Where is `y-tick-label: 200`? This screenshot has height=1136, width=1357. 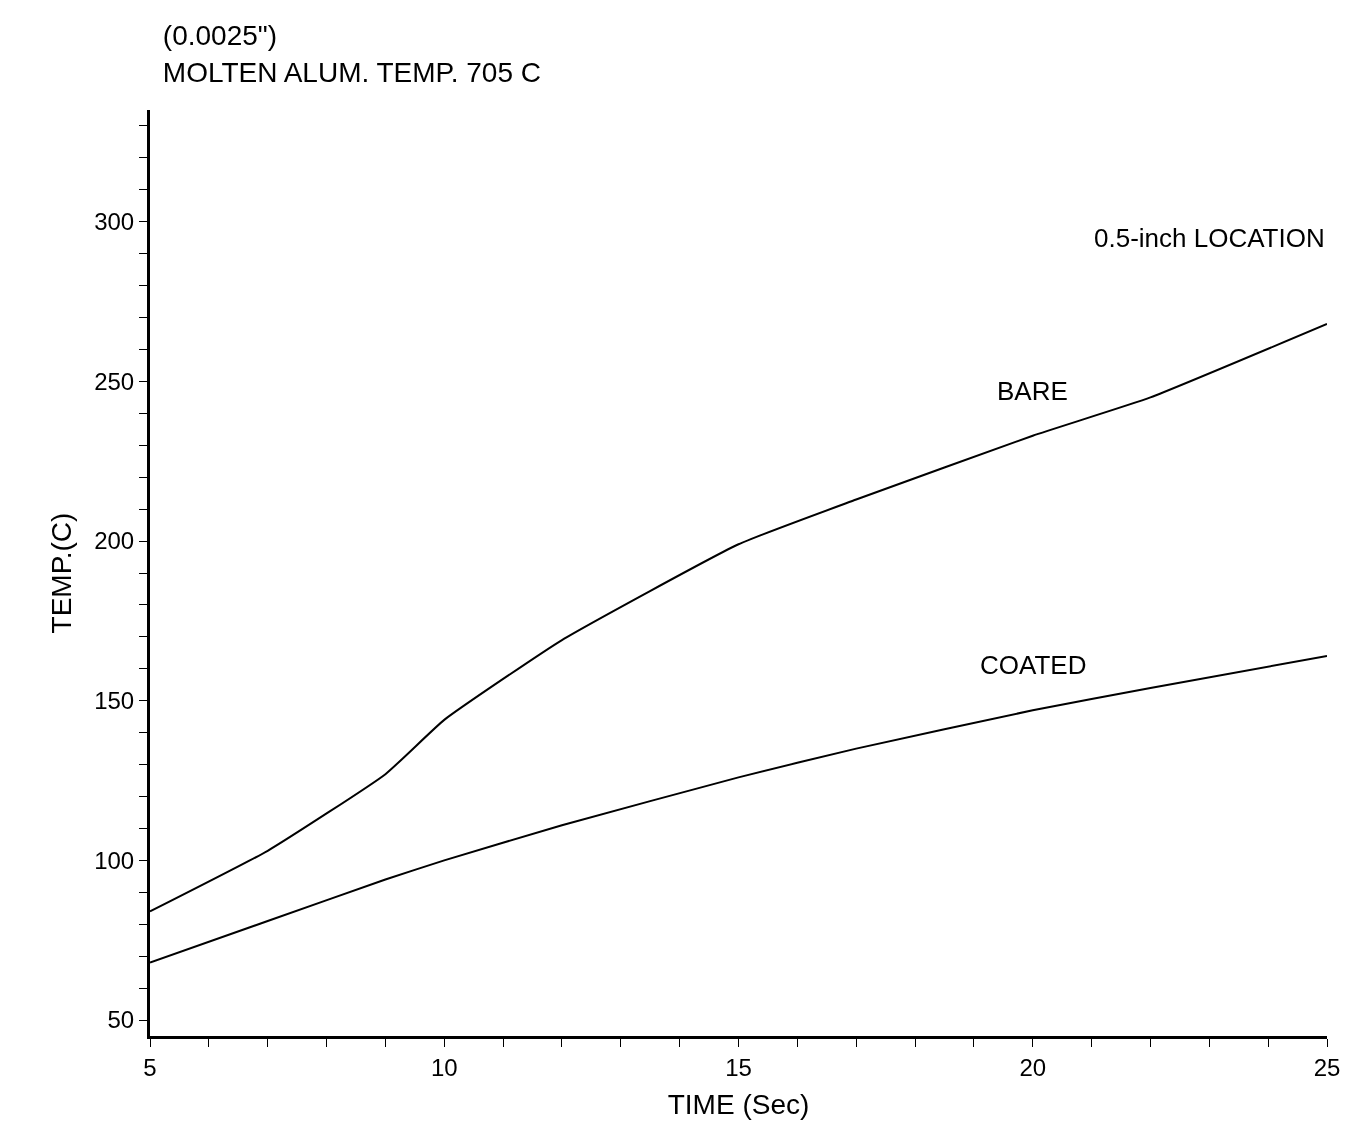
y-tick-label: 200 is located at coordinates (114, 541).